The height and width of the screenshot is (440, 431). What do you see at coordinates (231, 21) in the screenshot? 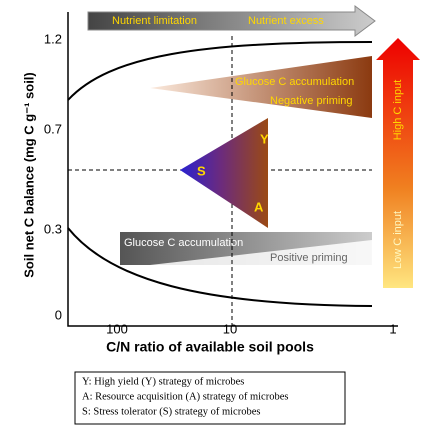
I see `top-arrow` at bounding box center [231, 21].